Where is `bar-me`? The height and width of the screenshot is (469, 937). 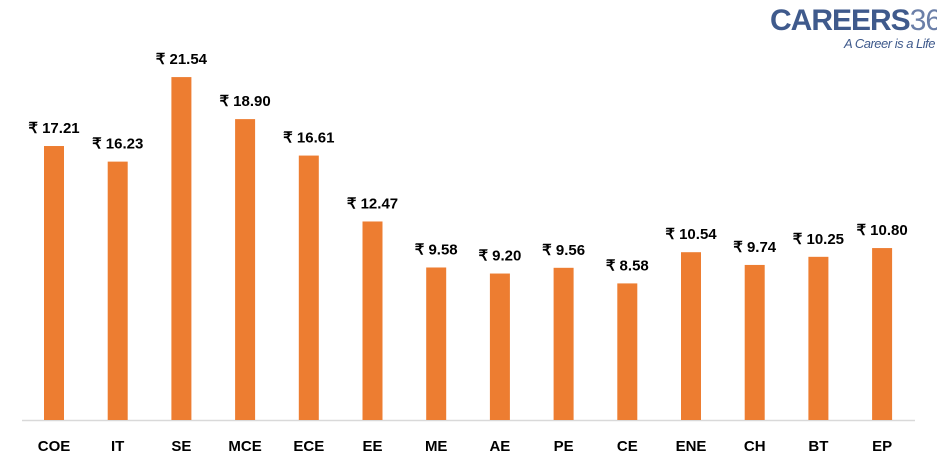 bar-me is located at coordinates (436, 343).